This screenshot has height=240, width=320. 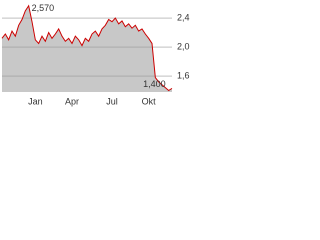 I want to click on y-tick-label: 1,6, so click(x=183, y=75).